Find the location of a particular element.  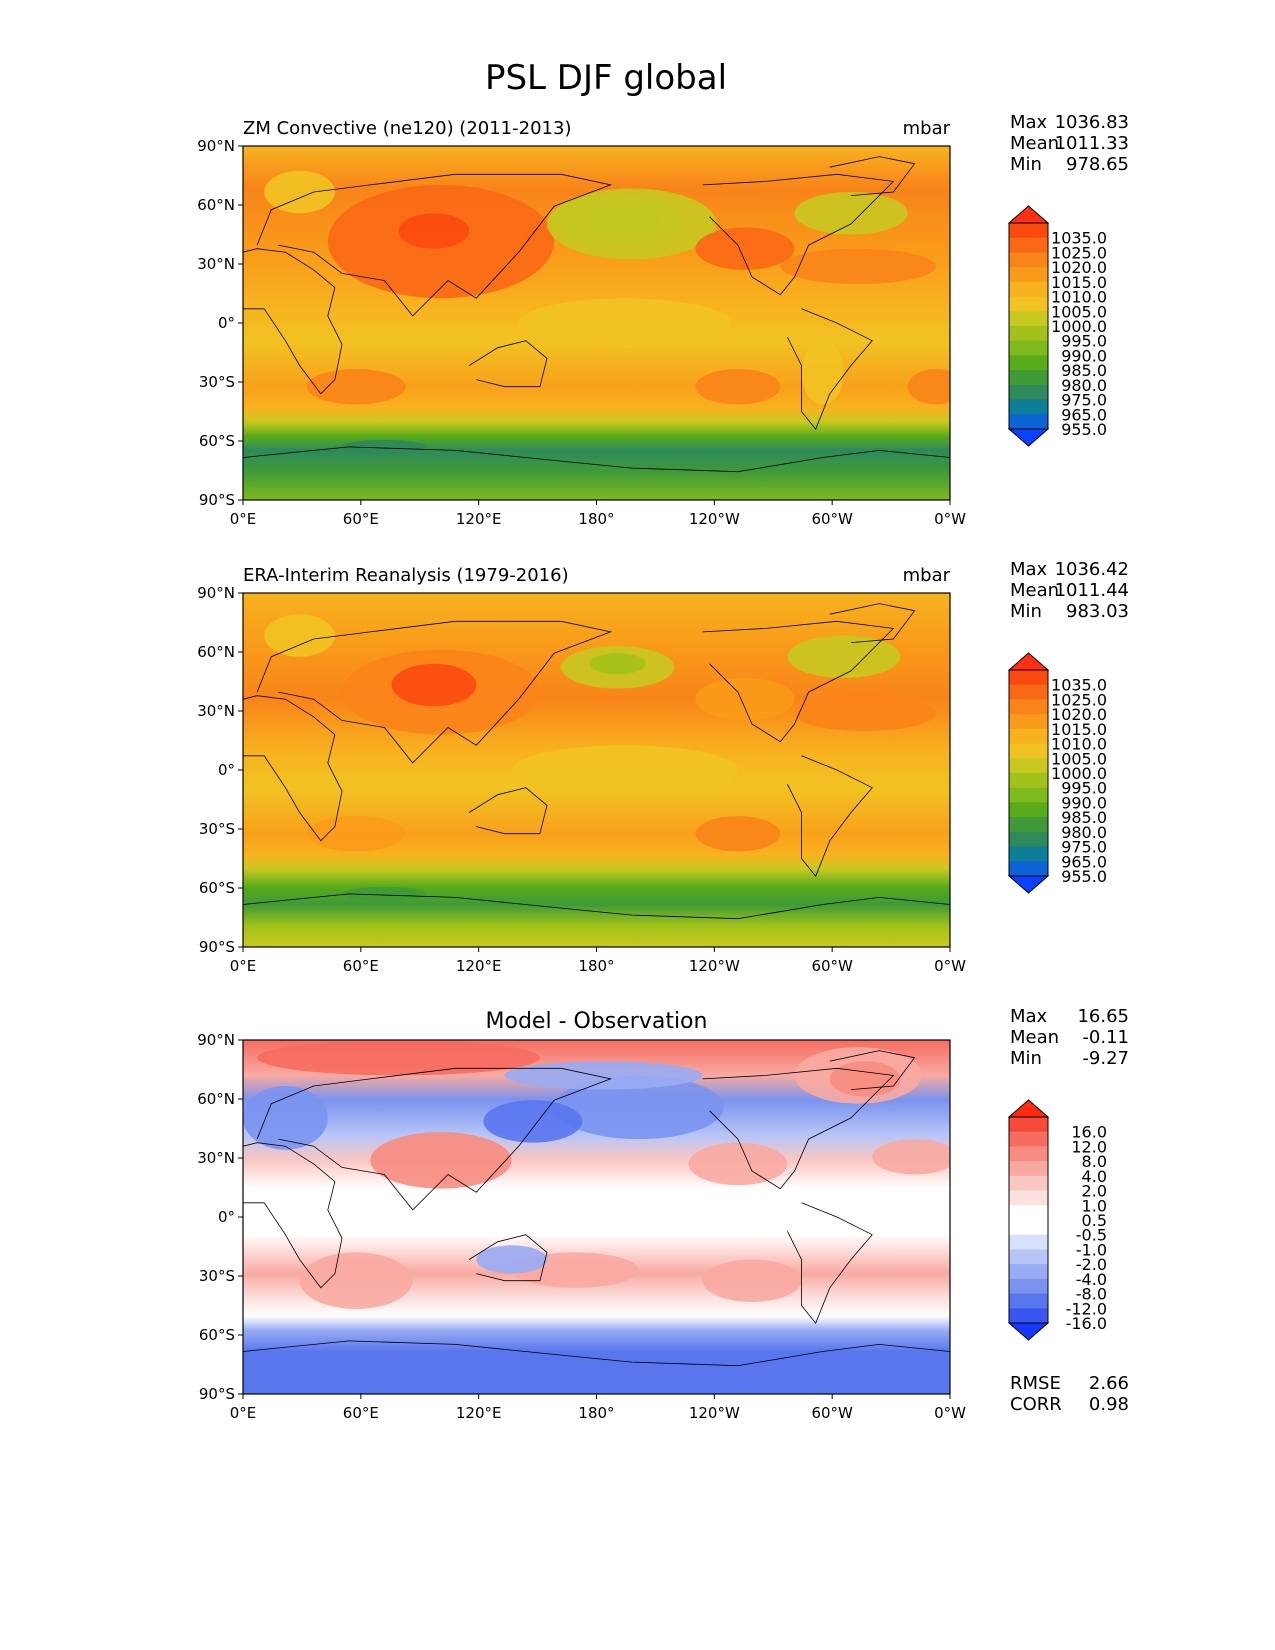

colorbar-label: 0.5 is located at coordinates (1094, 1220).